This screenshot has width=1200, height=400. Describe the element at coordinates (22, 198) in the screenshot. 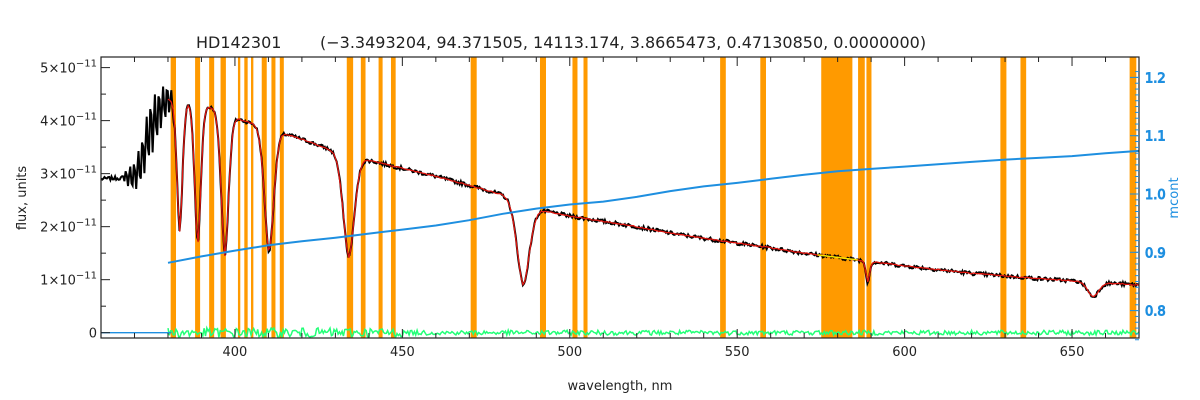

I see `y-axis-title: flux, units` at that location.